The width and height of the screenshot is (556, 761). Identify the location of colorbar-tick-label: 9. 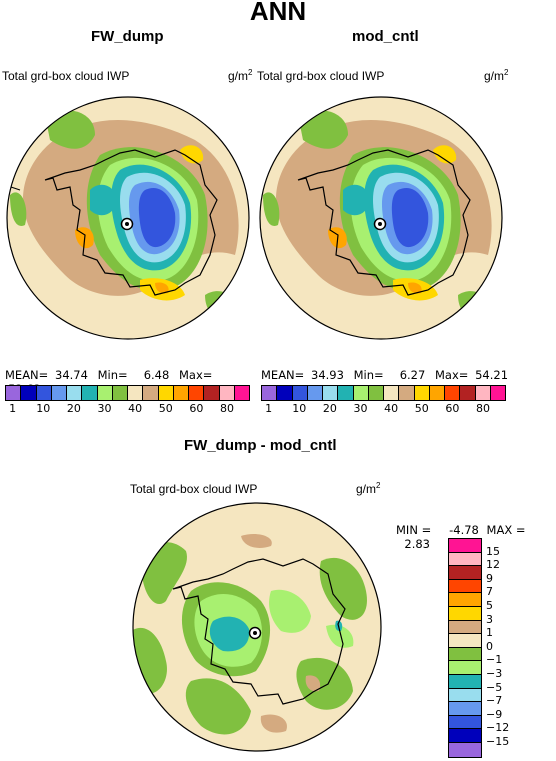
(489, 578).